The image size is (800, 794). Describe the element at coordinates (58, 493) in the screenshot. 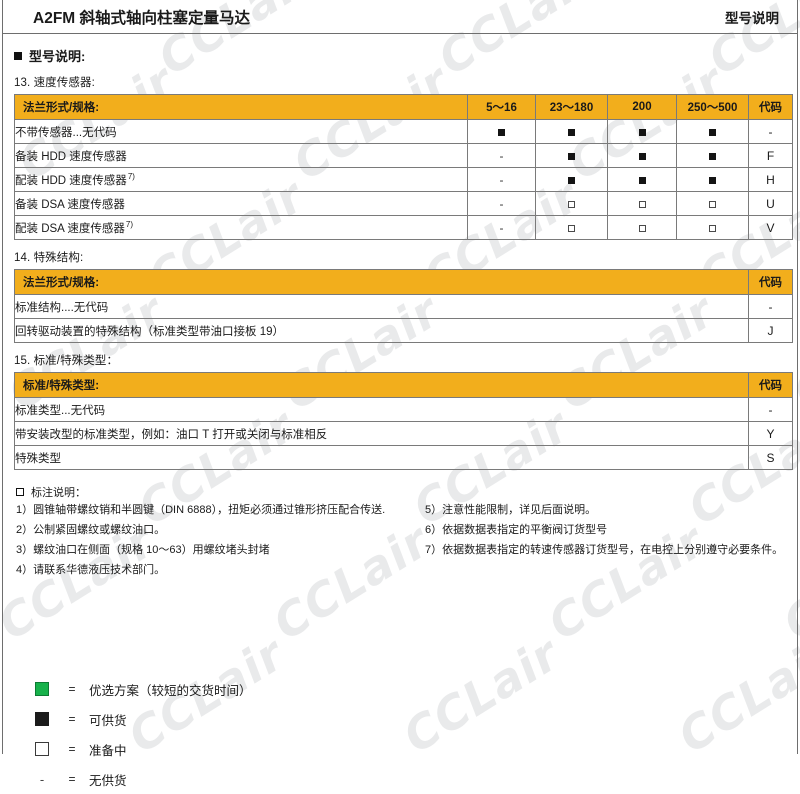

I see `footnotes-title-label: 标注说明：` at that location.